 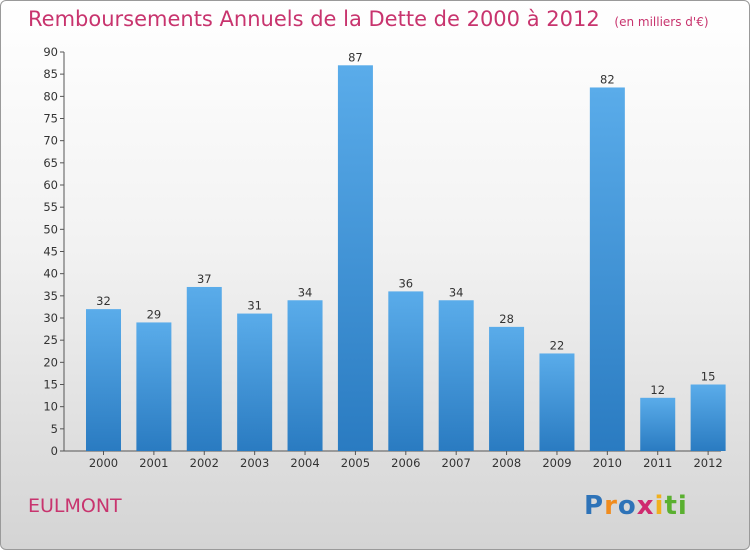 What do you see at coordinates (657, 463) in the screenshot?
I see `x-tick-label: 2011` at bounding box center [657, 463].